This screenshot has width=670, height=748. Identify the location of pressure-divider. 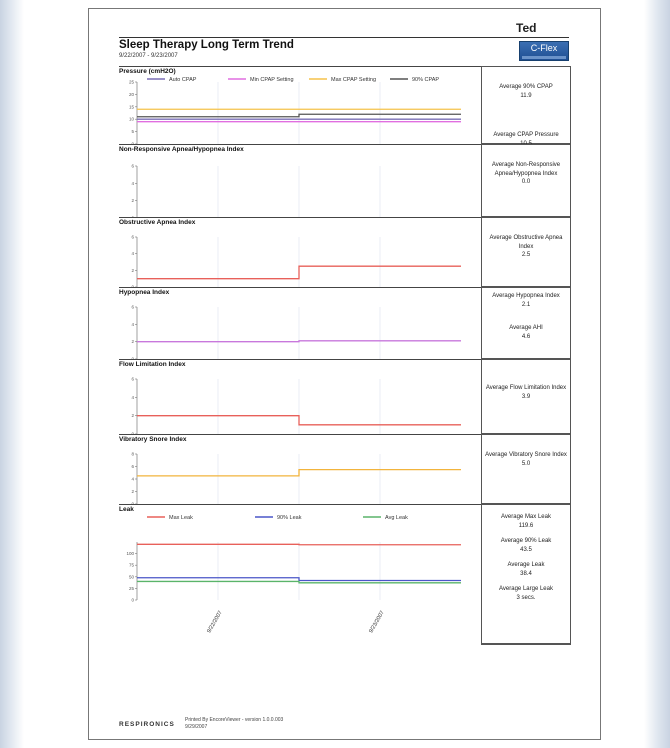
(344, 66).